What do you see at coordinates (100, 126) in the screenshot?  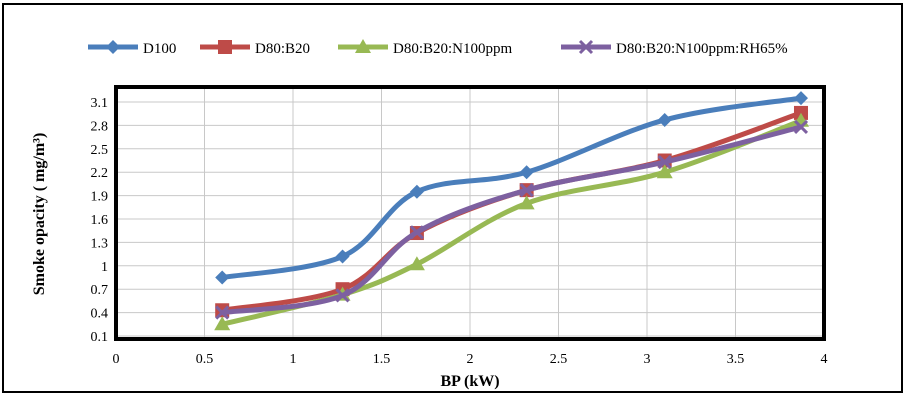 I see `y-tick-label: 2.8` at bounding box center [100, 126].